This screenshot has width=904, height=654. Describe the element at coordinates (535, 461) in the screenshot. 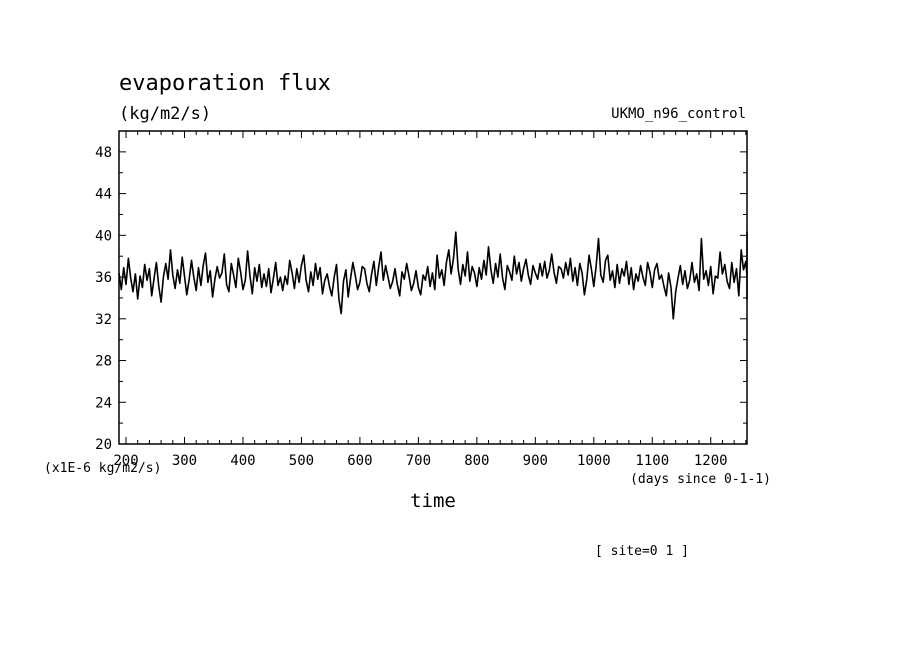

I see `x-tick-label: 900` at that location.